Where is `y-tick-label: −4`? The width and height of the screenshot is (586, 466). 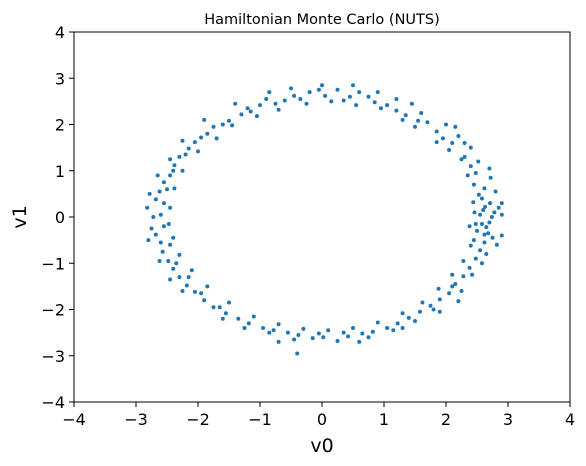
y-tick-label: −4 is located at coordinates (53, 402).